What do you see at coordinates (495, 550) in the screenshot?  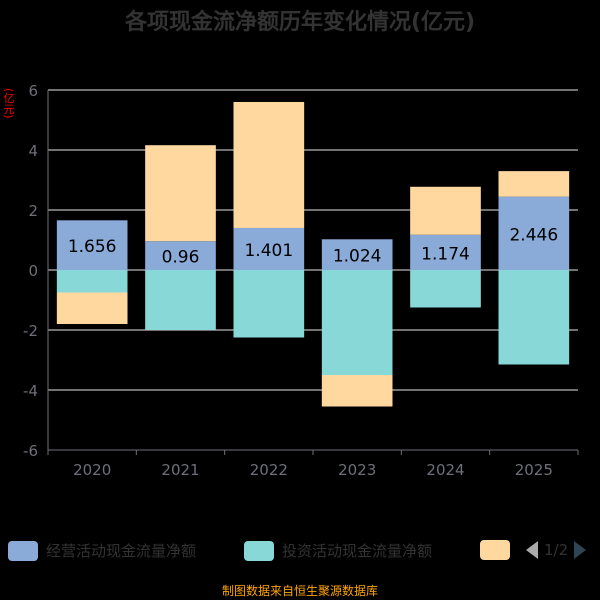 I see `legend-swatch-financing` at bounding box center [495, 550].